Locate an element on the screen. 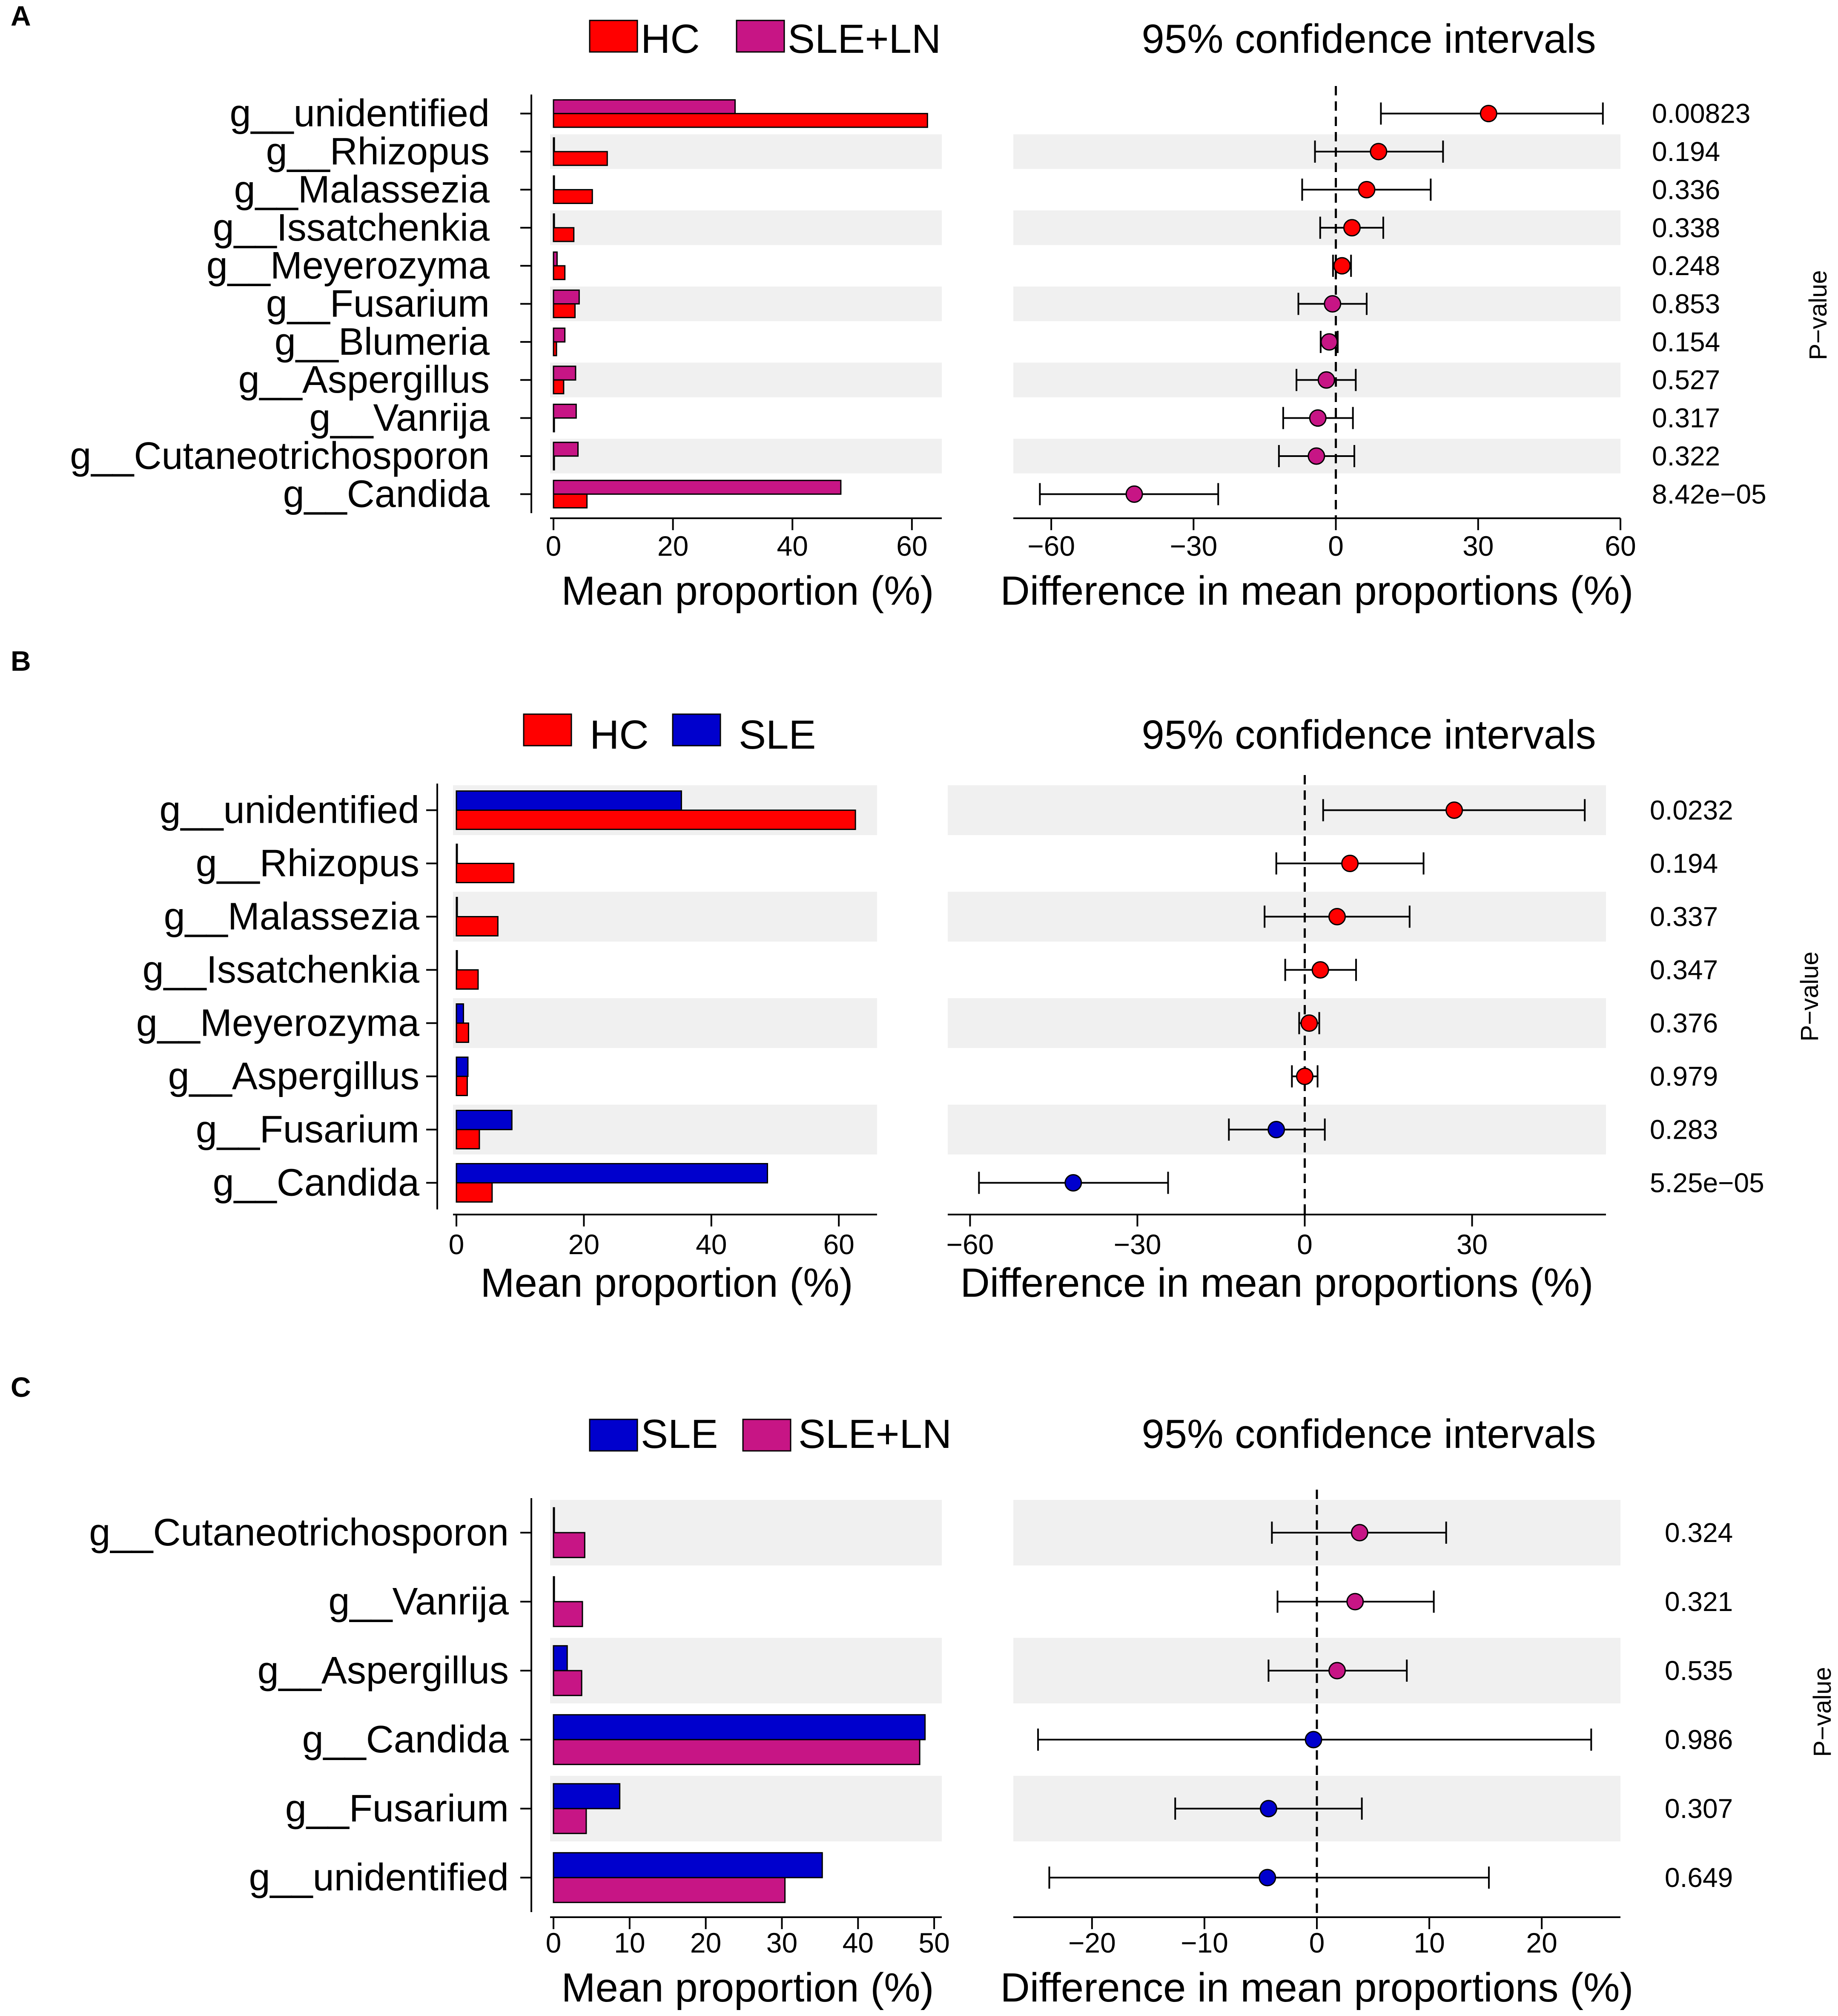 This screenshot has width=1838, height=2016. p-value: 0.154 is located at coordinates (1686, 342).